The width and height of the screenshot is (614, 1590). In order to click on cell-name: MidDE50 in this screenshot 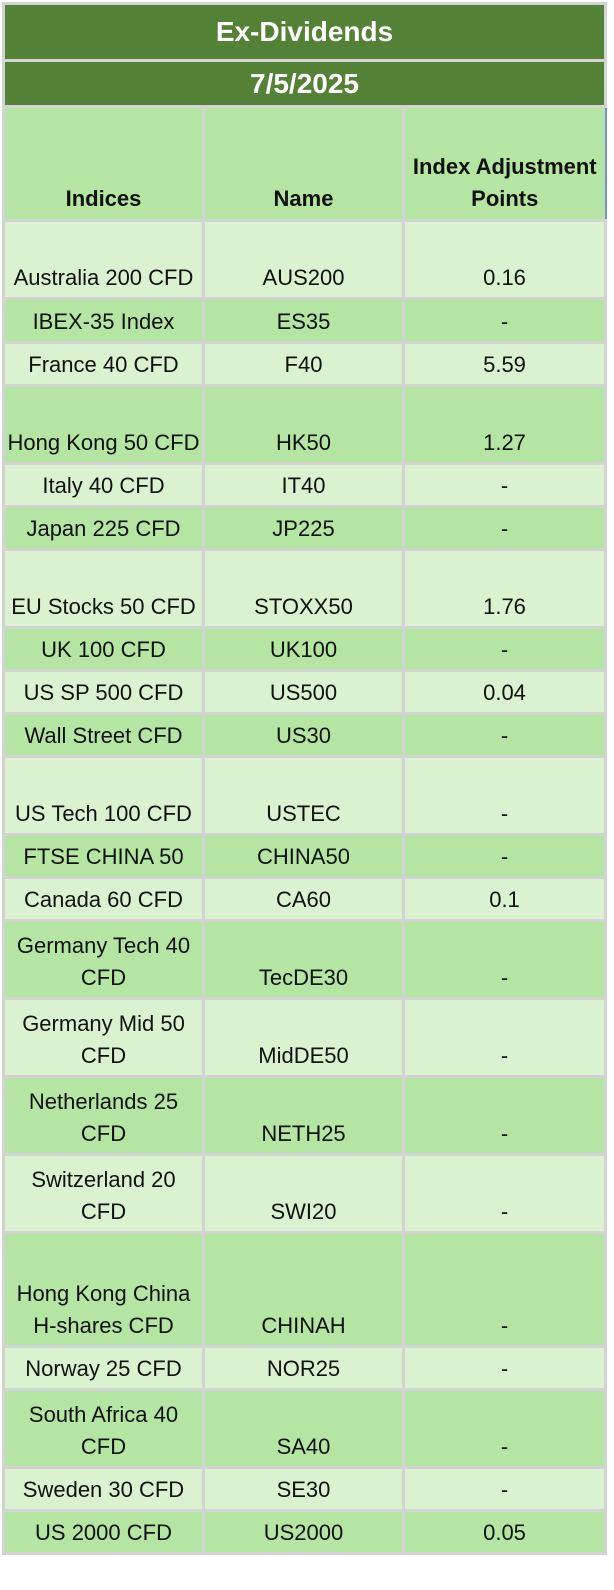, I will do `click(303, 1037)`.